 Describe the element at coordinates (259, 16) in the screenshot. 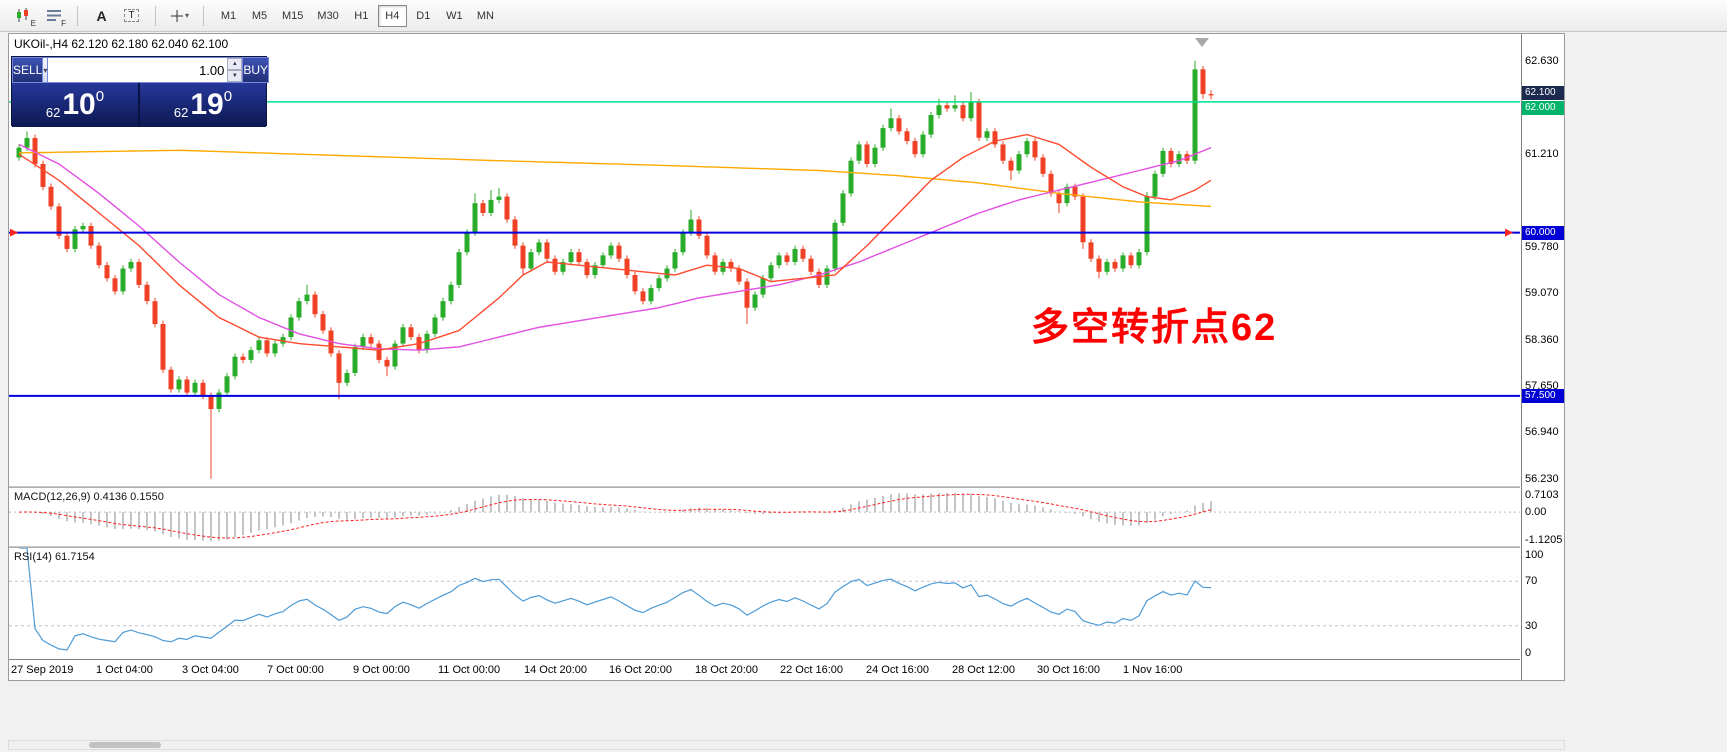

I see `timeframe-button-m5: M5` at that location.